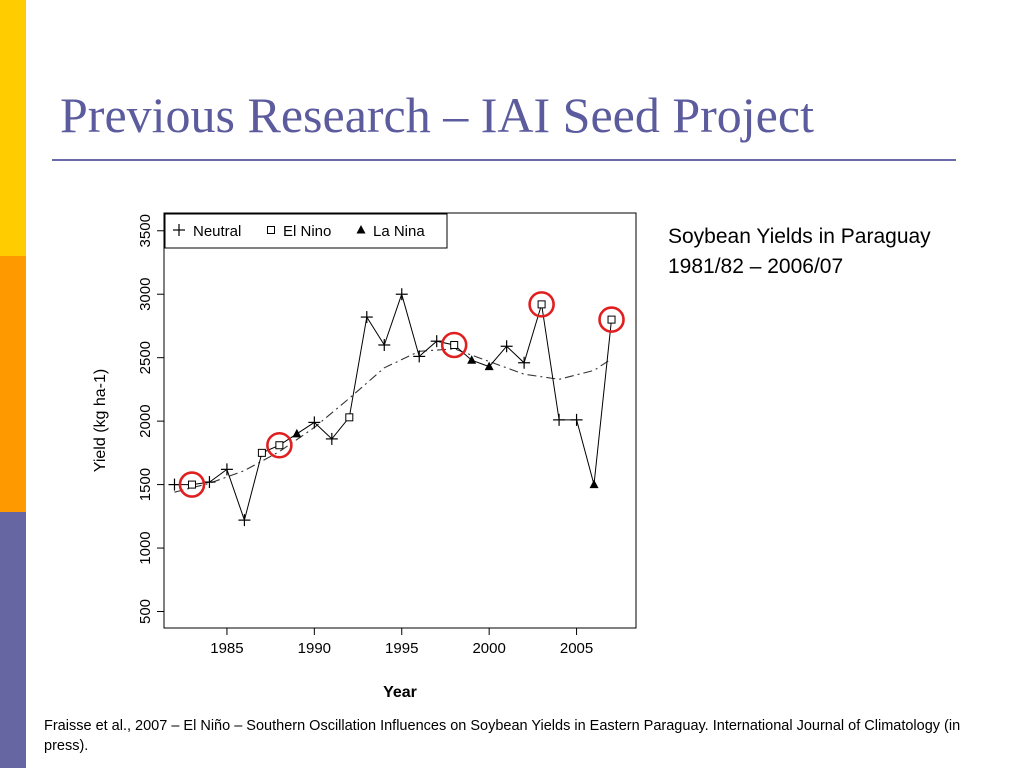  What do you see at coordinates (437, 115) in the screenshot?
I see `slide-title: Previous Research – IAI Seed Project` at bounding box center [437, 115].